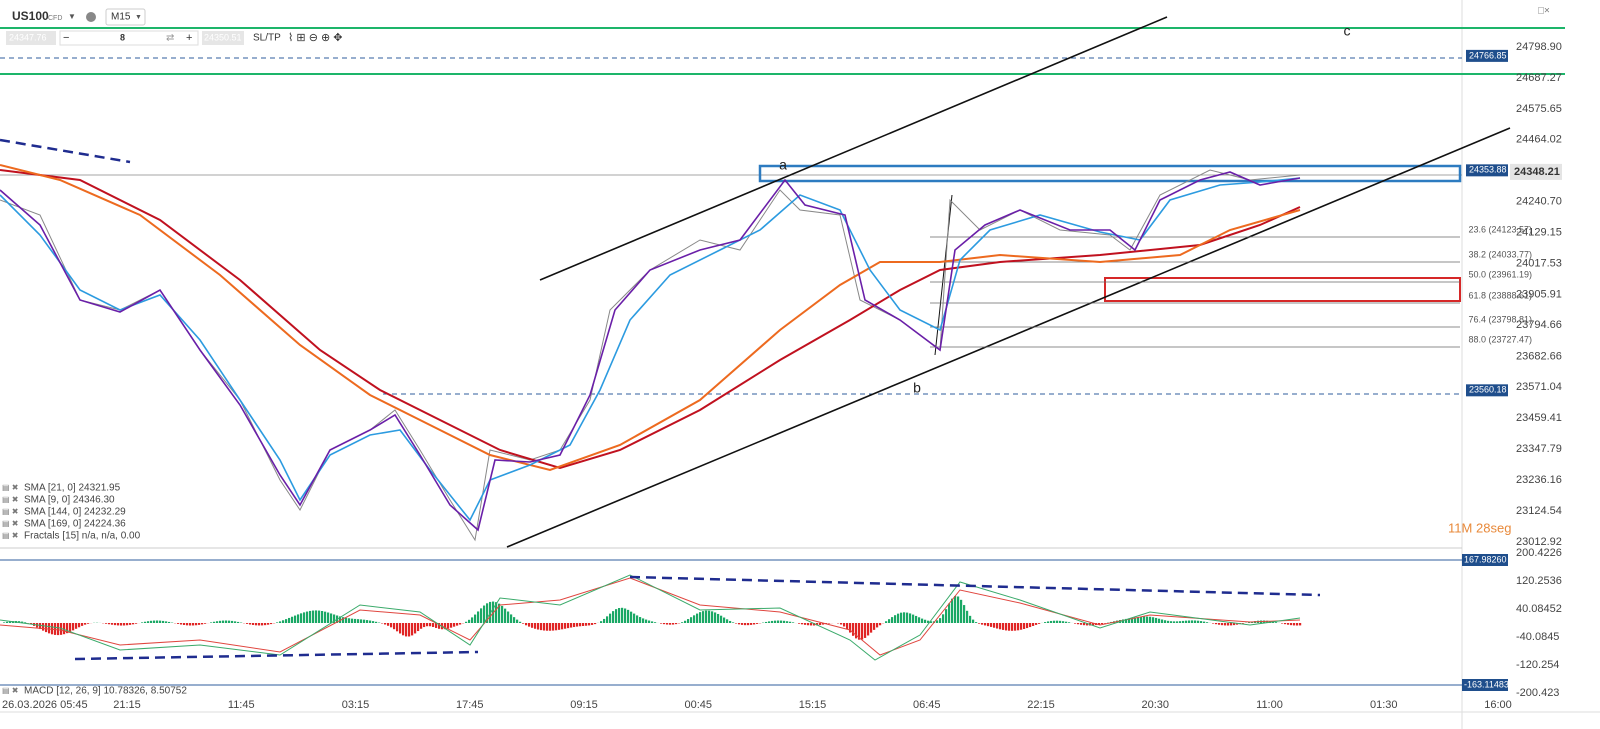 The width and height of the screenshot is (1600, 729). I want to click on ask-box, so click(223, 38).